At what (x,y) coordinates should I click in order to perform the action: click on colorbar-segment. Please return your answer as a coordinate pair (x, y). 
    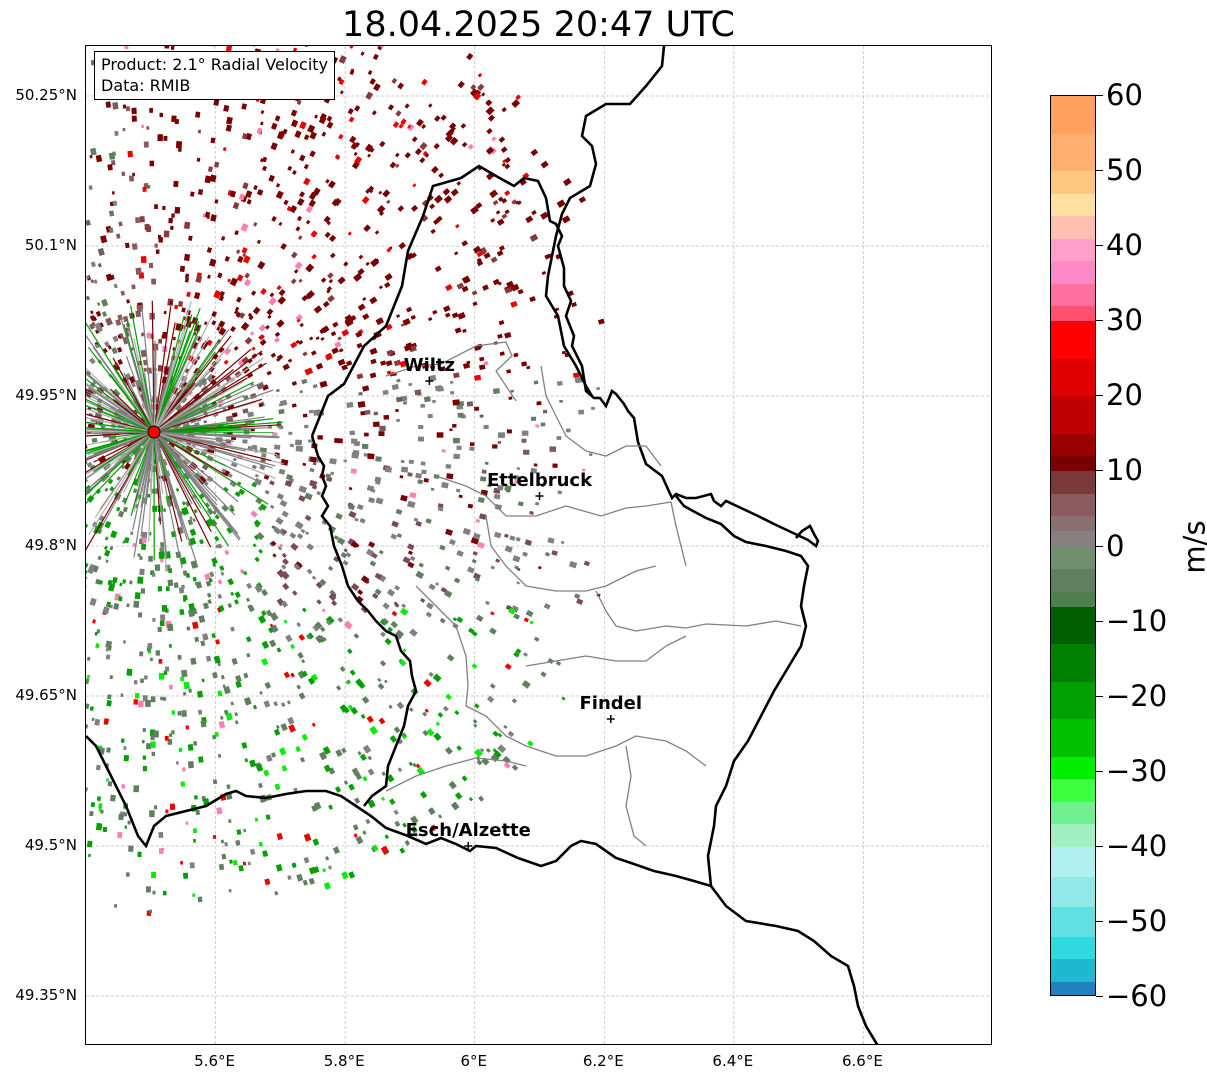
    Looking at the image, I should click on (1073, 768).